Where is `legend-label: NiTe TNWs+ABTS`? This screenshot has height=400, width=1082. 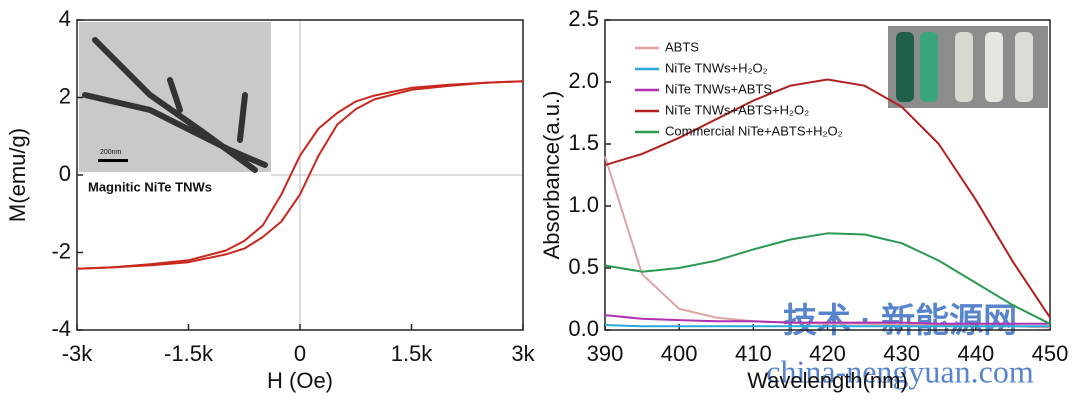
legend-label: NiTe TNWs+ABTS is located at coordinates (718, 88).